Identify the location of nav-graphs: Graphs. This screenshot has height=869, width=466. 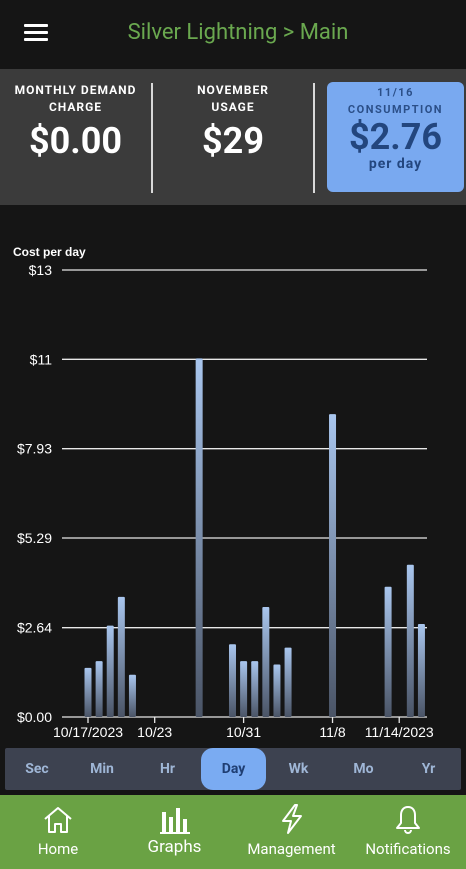
(174, 832).